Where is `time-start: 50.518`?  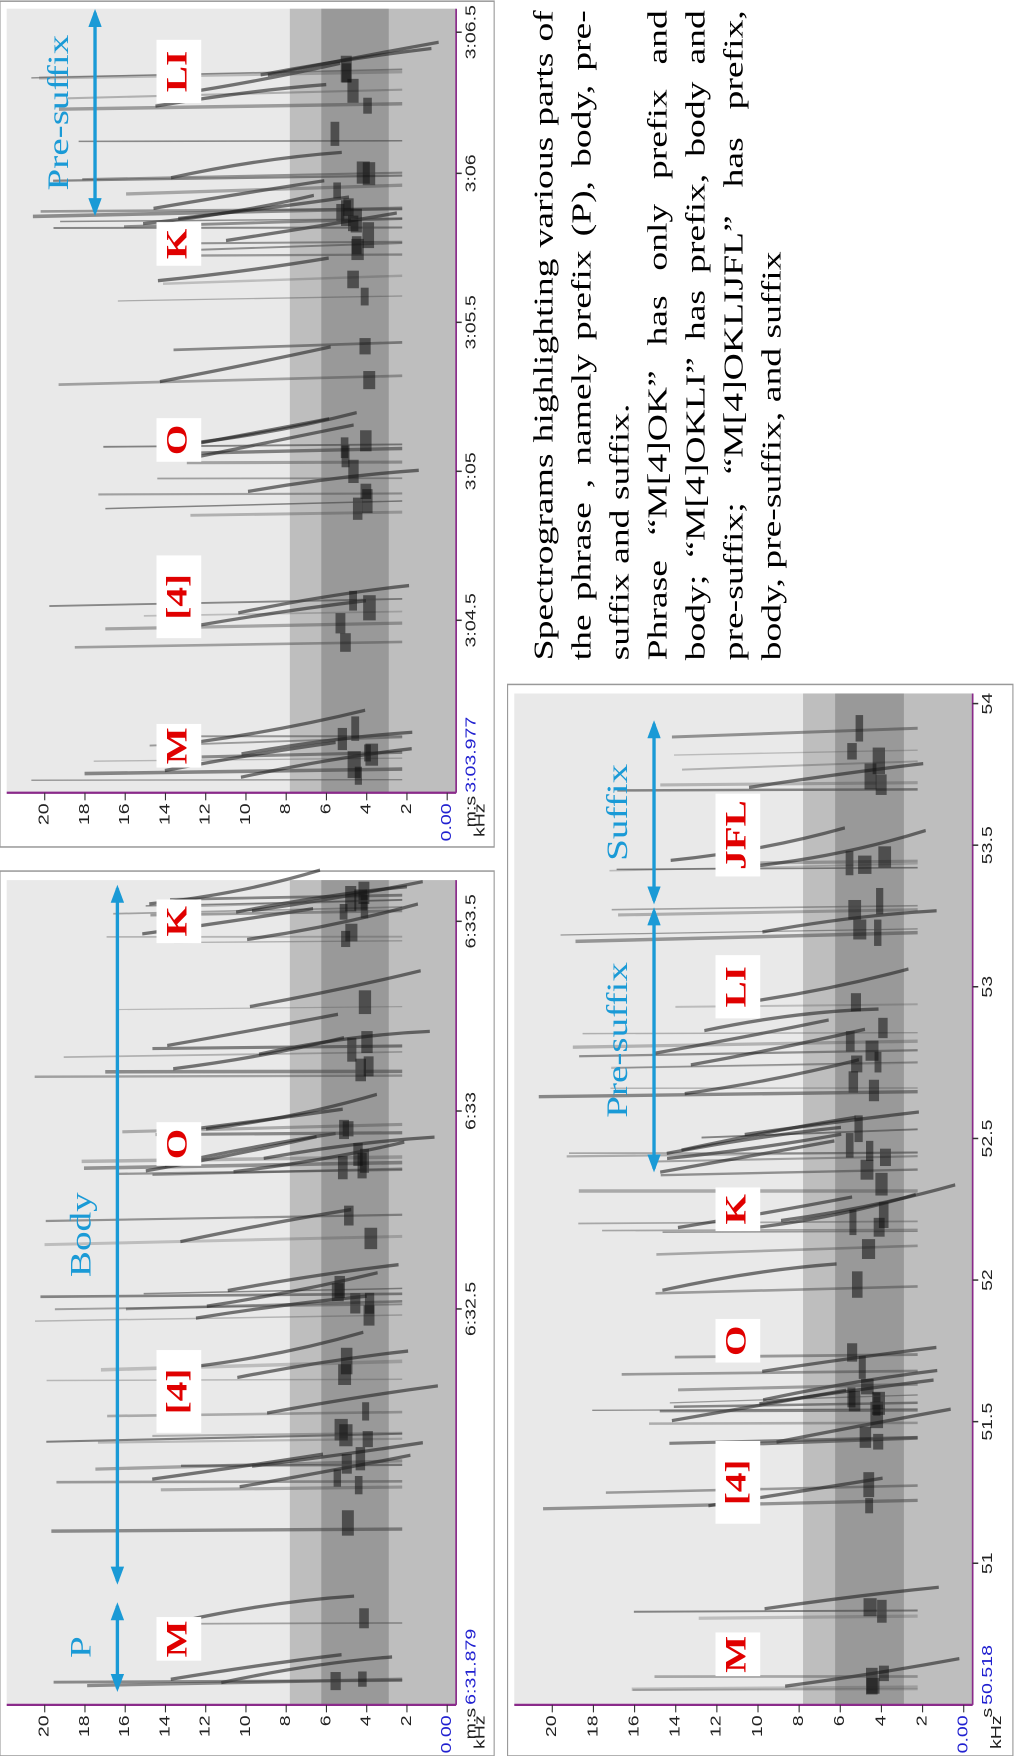 time-start: 50.518 is located at coordinates (987, 1675).